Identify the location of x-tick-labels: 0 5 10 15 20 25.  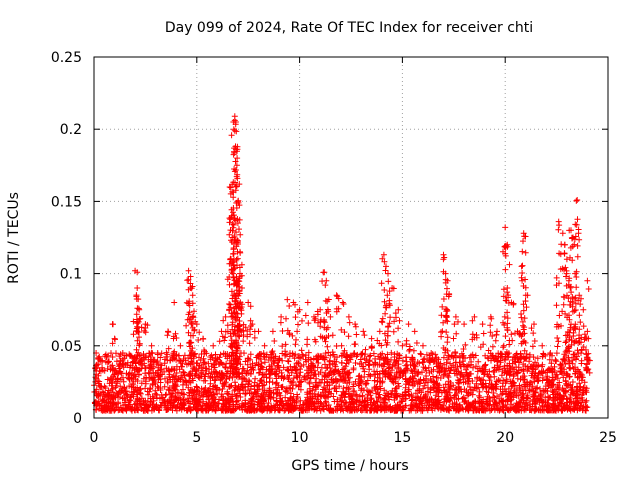
(353, 438).